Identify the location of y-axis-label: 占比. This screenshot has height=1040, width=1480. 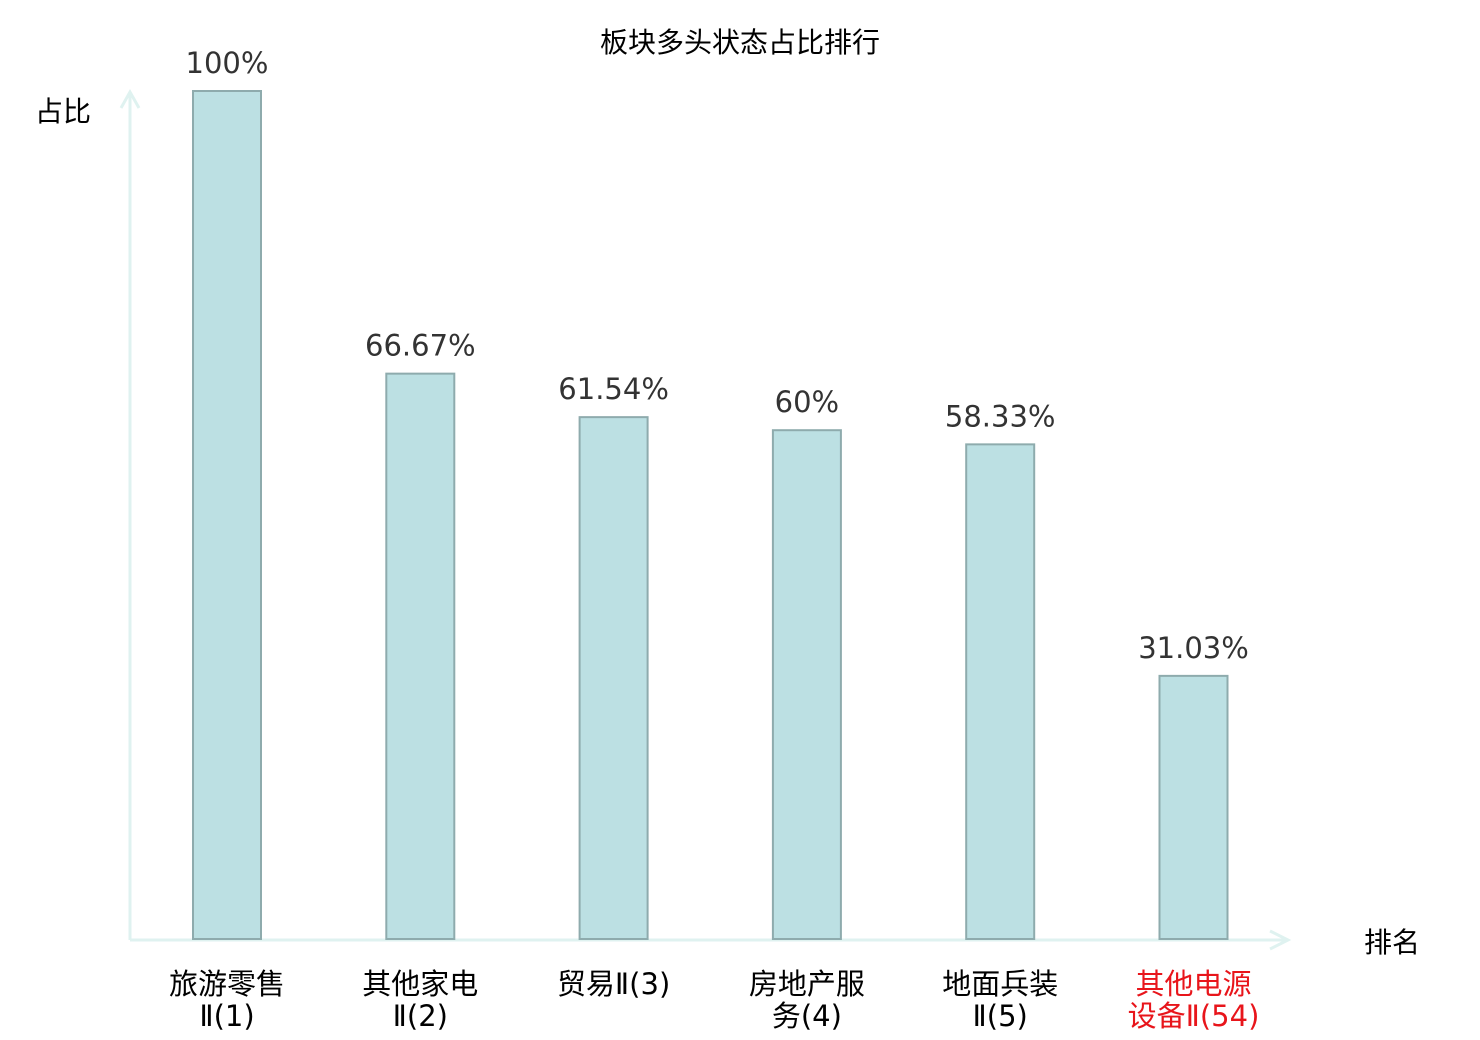
(63, 111).